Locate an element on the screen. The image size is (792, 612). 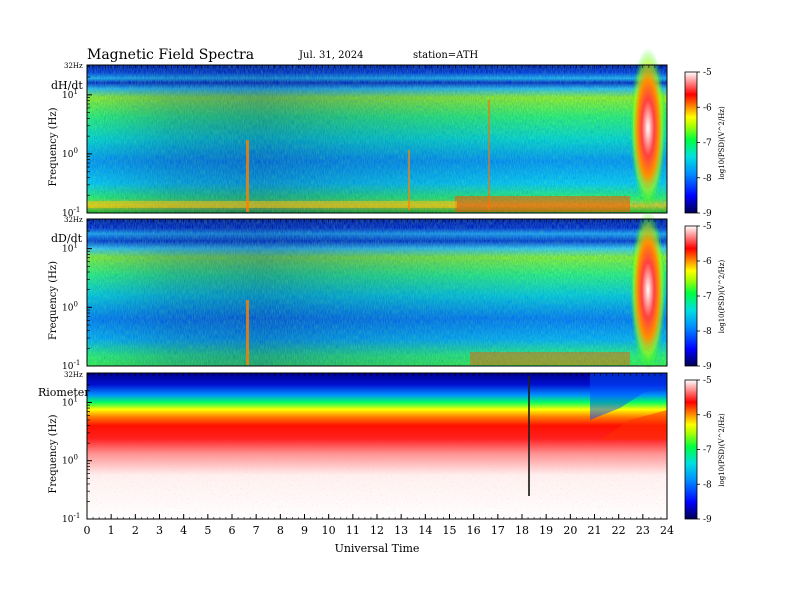
x-tick-label: 2 is located at coordinates (135, 530).